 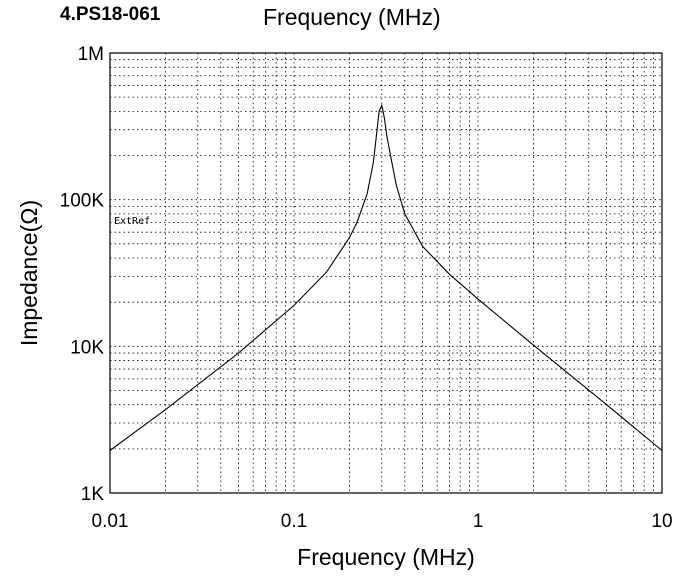 What do you see at coordinates (110, 521) in the screenshot?
I see `x-tick-label: 0.01` at bounding box center [110, 521].